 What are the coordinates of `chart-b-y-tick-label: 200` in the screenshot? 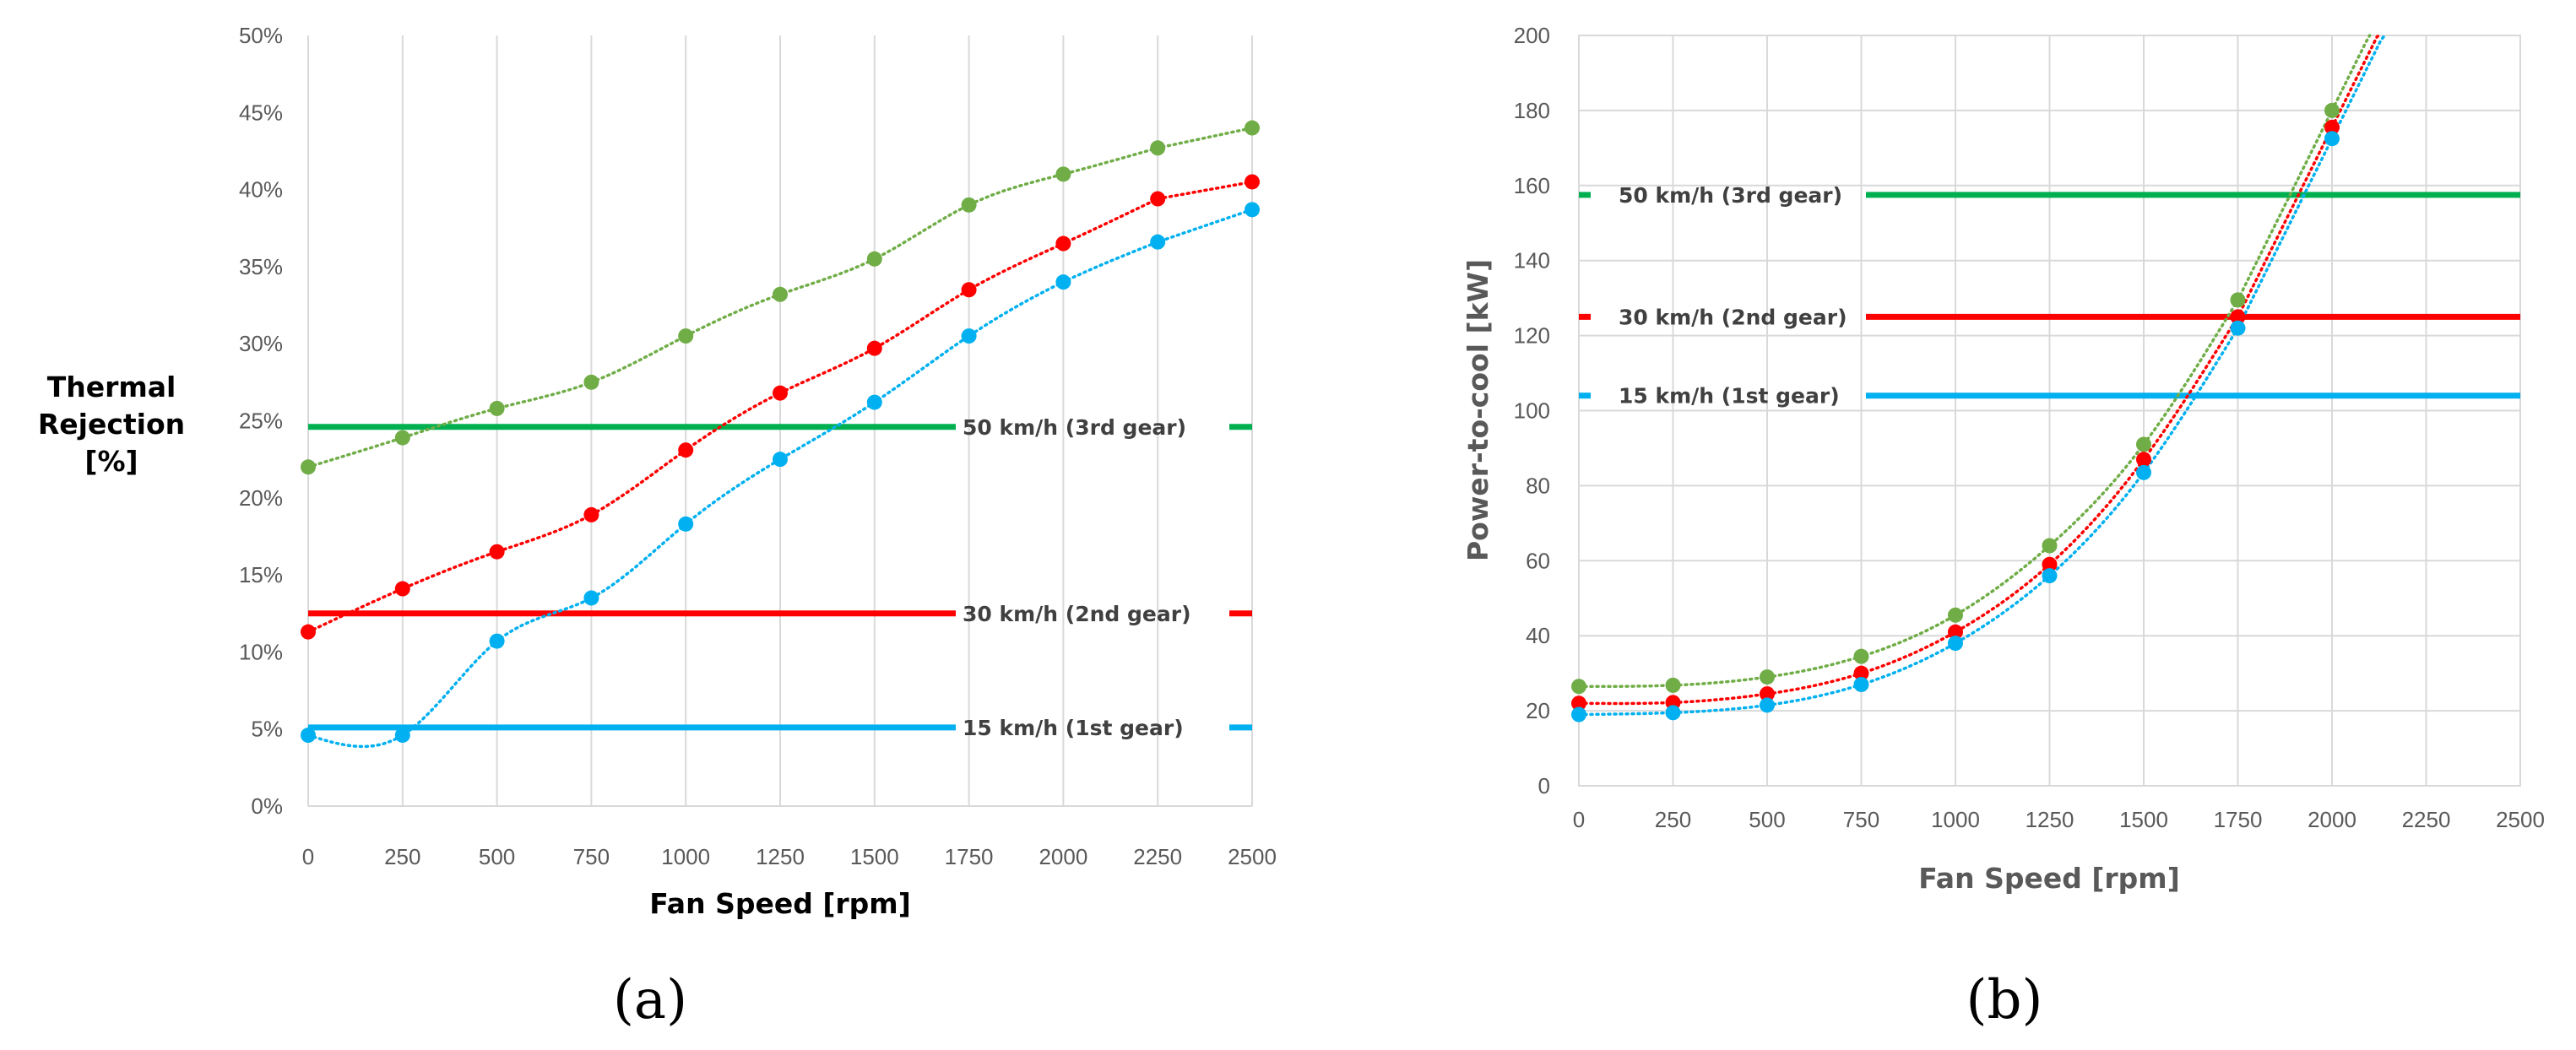 It's located at (1532, 35).